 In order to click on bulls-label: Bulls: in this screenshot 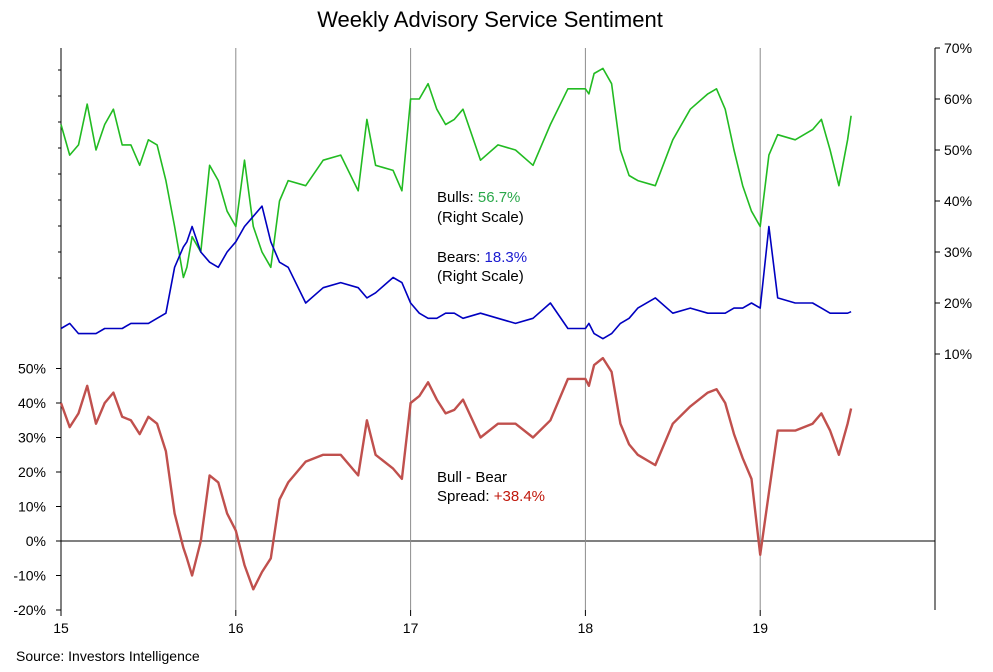, I will do `click(457, 197)`.